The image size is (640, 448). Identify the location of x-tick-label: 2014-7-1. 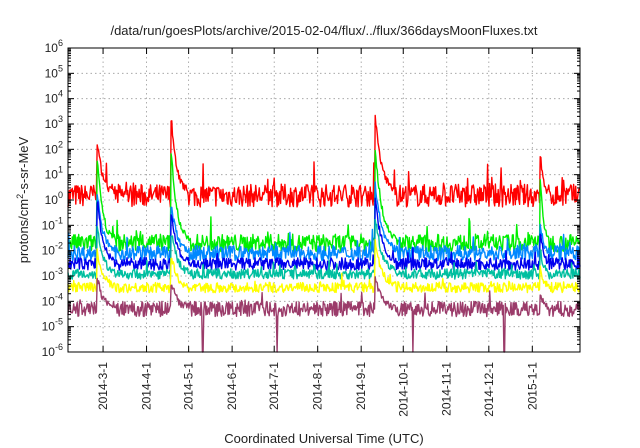
(274, 386).